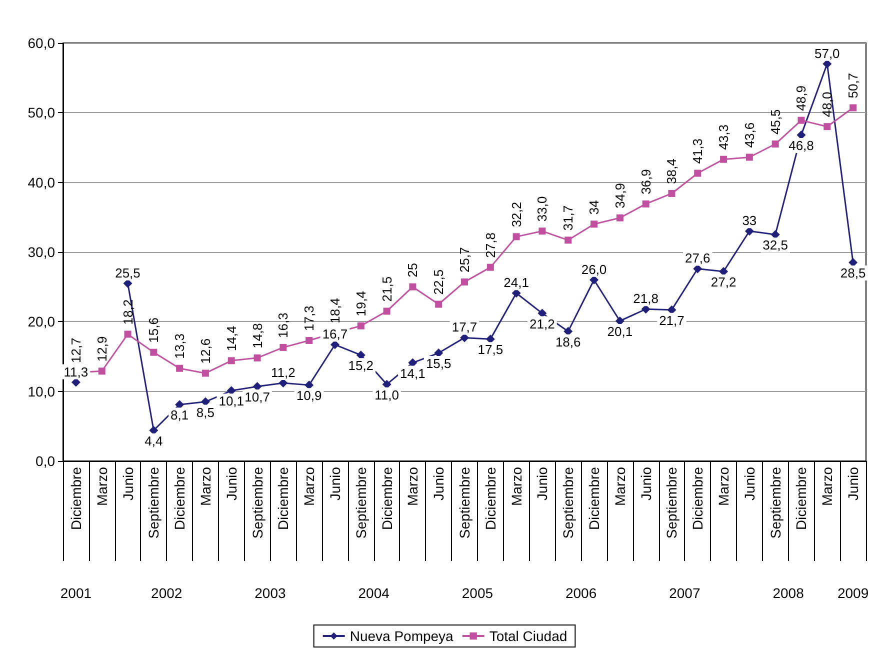 The image size is (889, 659). What do you see at coordinates (335, 334) in the screenshot?
I see `data-label: 16,7` at bounding box center [335, 334].